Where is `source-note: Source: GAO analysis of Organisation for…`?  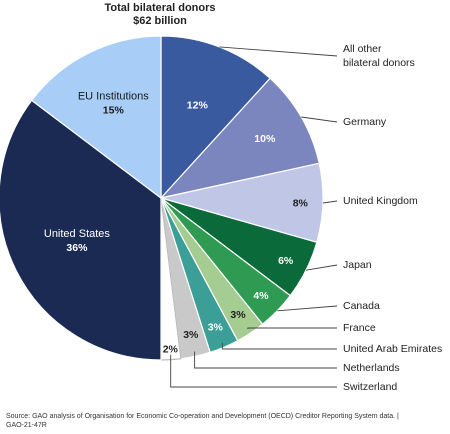
source-note: Source: GAO analysis of Organisation for… is located at coordinates (202, 421).